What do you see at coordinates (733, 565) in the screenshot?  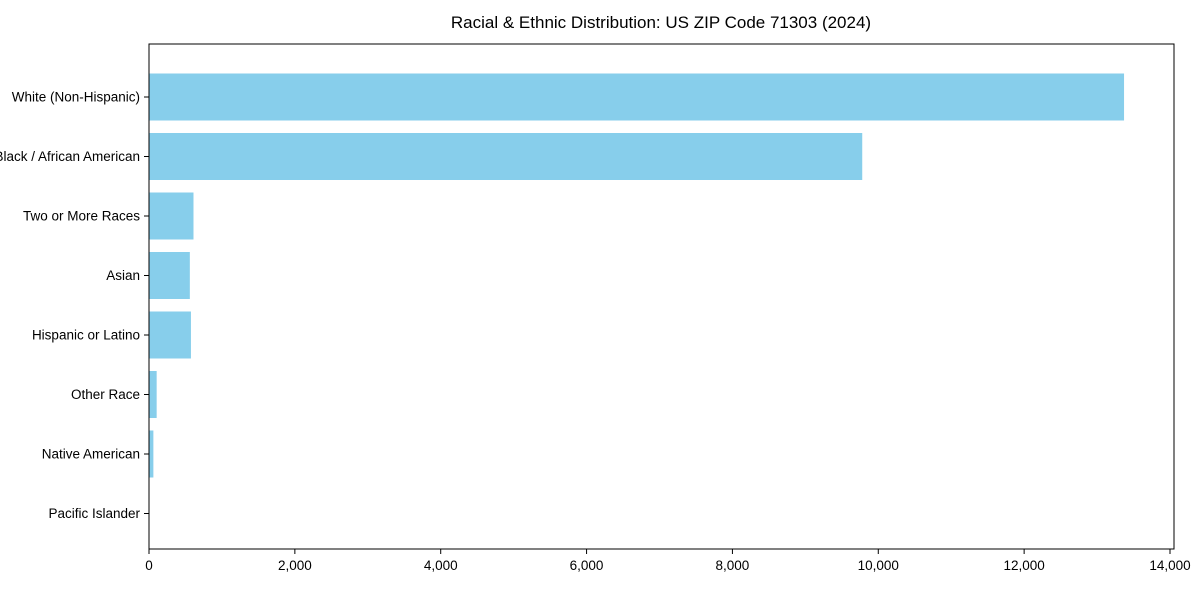 I see `x-tick-label: 8,000` at bounding box center [733, 565].